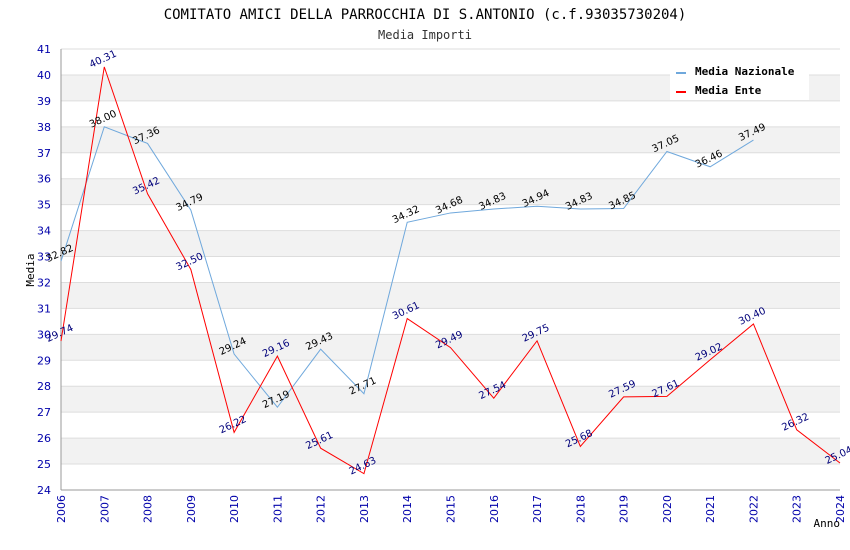  What do you see at coordinates (44, 412) in the screenshot?
I see `y-tick-label: 27` at bounding box center [44, 412].